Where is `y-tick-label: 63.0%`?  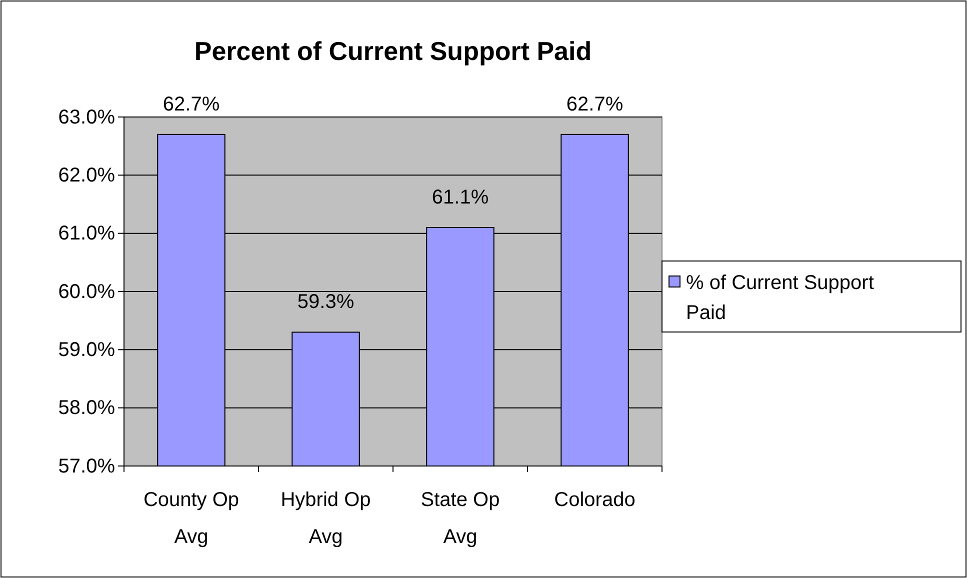
y-tick-label: 63.0% is located at coordinates (87, 117).